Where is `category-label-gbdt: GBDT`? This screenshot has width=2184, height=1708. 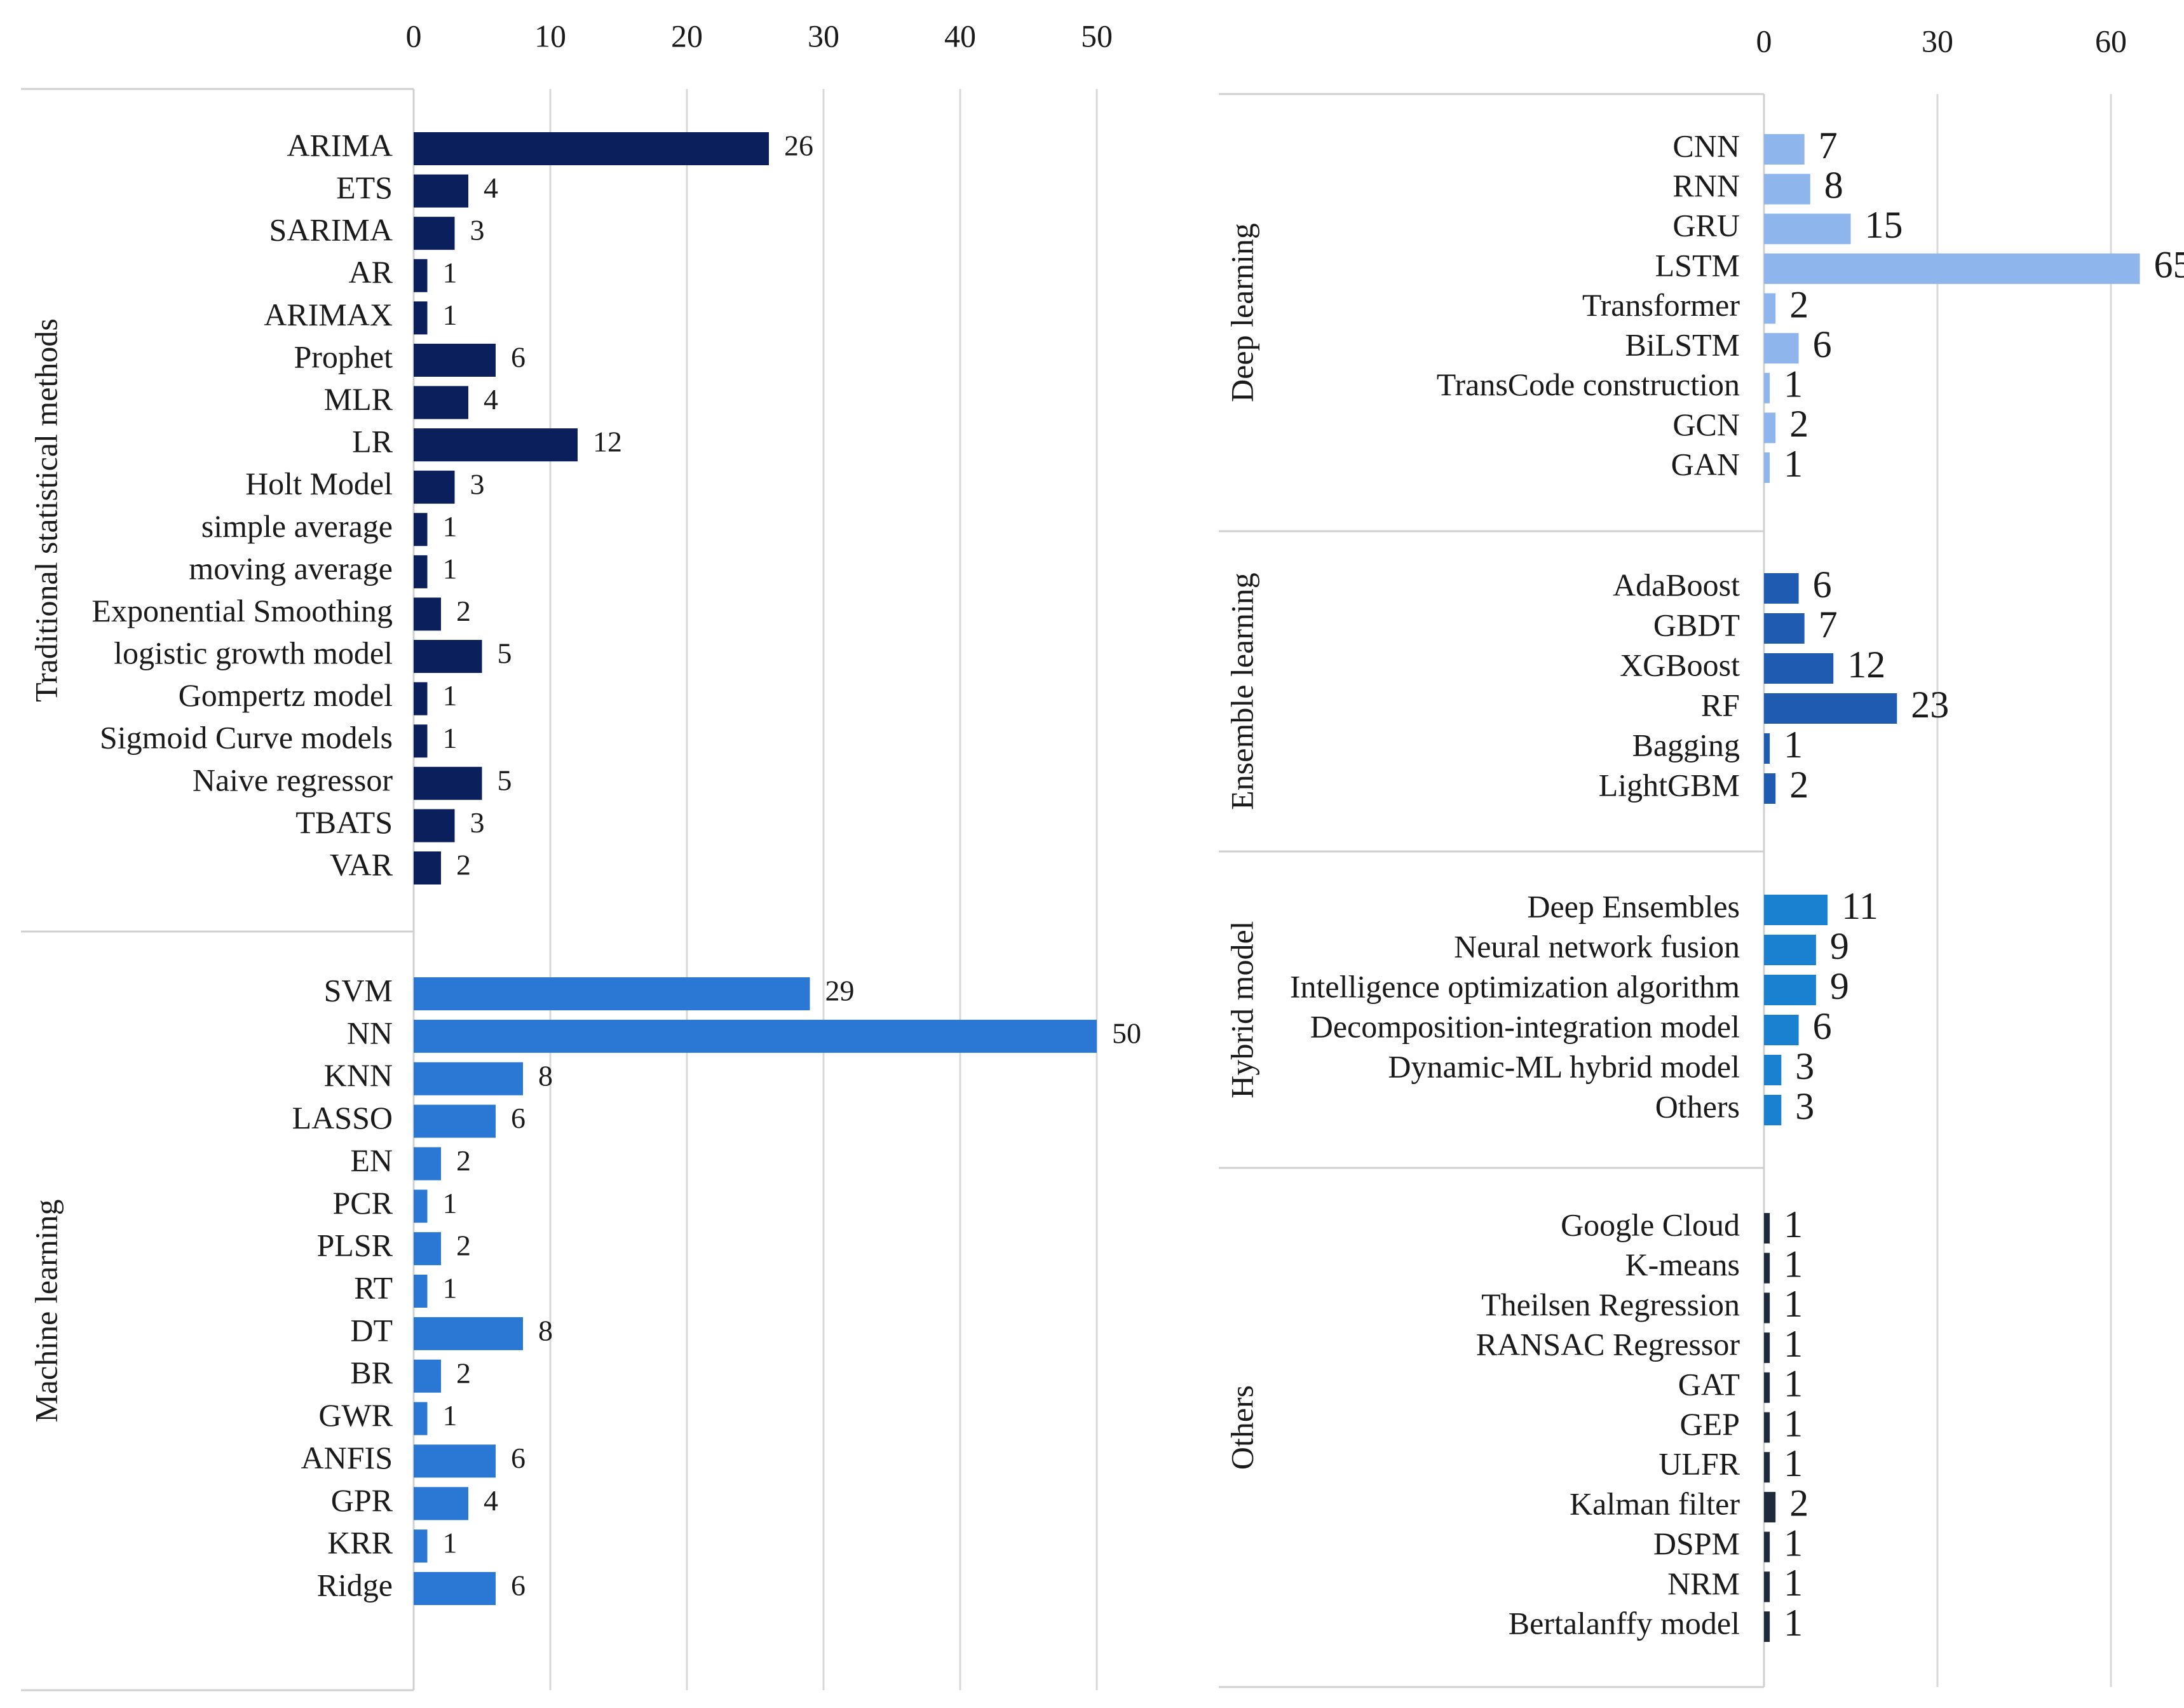 category-label-gbdt: GBDT is located at coordinates (1696, 624).